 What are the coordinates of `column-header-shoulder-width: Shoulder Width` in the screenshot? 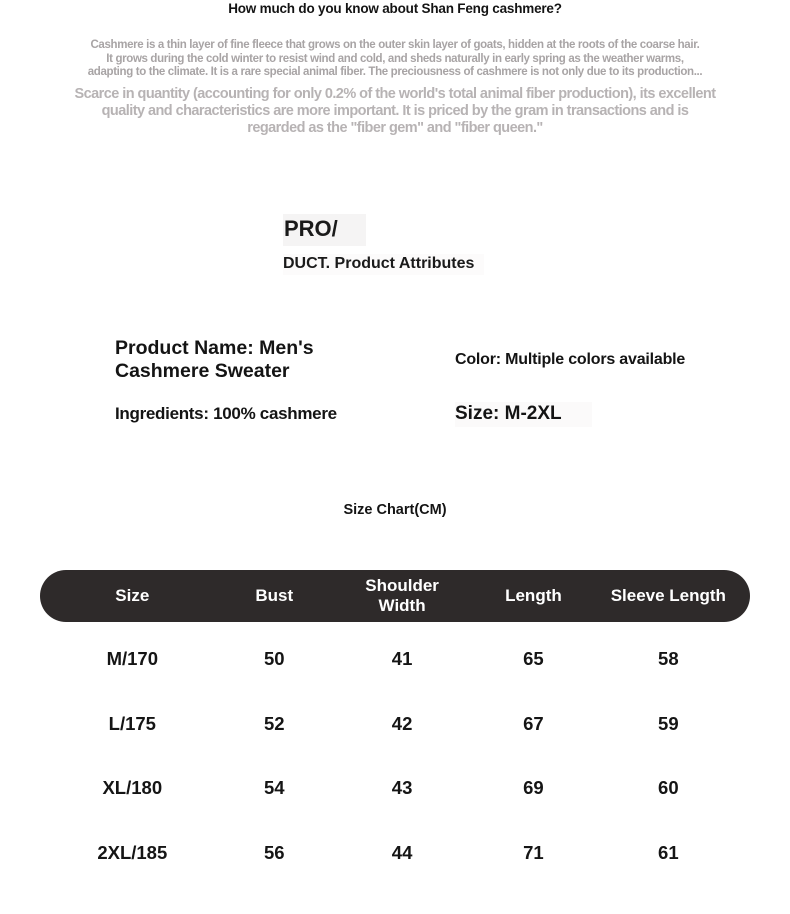 It's located at (402, 595).